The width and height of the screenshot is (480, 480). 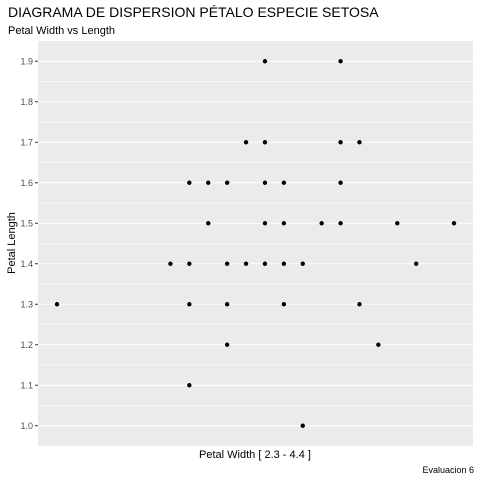 I want to click on y-tick-label: 1.7, so click(x=26, y=142).